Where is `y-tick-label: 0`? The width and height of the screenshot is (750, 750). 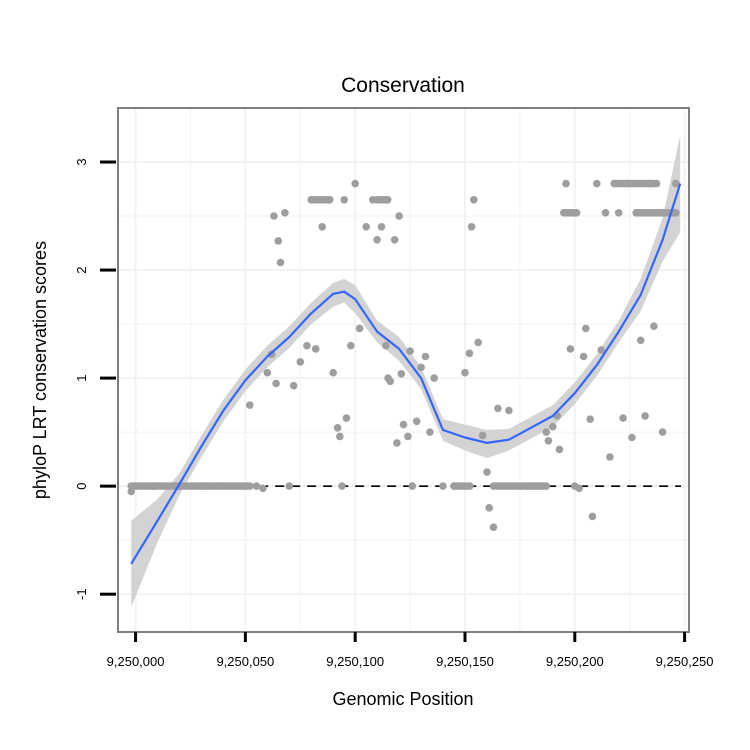
y-tick-label: 0 is located at coordinates (81, 485).